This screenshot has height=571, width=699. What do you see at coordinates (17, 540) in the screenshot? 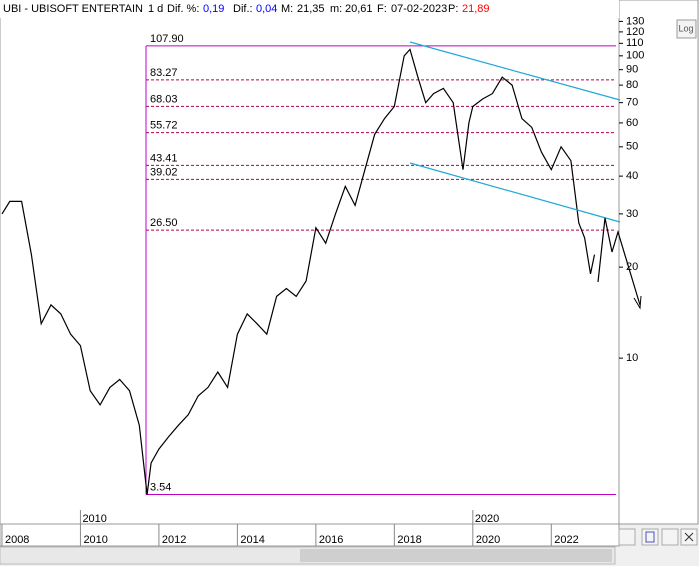
I see `x-tick-label: 2008` at bounding box center [17, 540].